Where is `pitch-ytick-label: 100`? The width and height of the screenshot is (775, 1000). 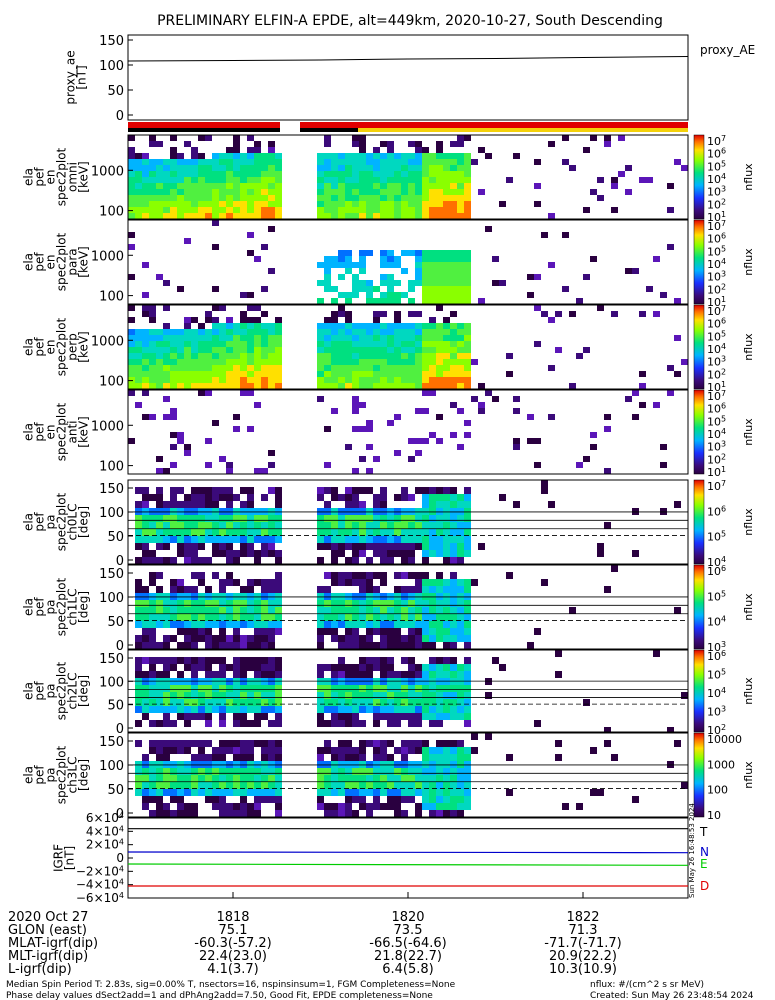 pitch-ytick-label: 100 is located at coordinates (111, 682).